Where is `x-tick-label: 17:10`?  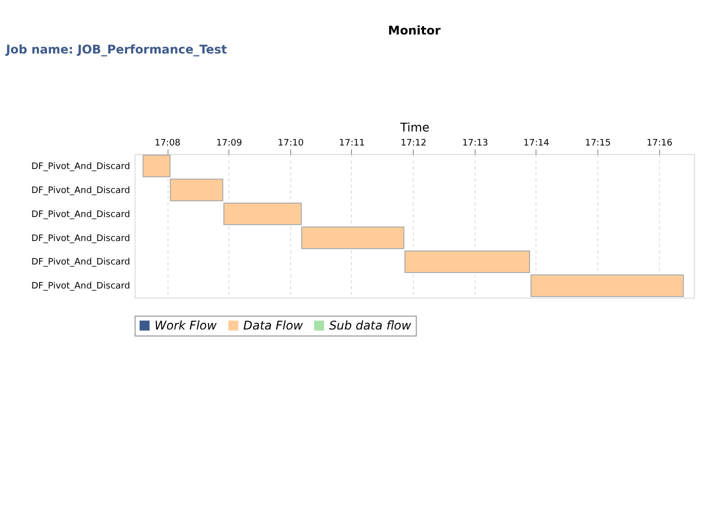 x-tick-label: 17:10 is located at coordinates (291, 143).